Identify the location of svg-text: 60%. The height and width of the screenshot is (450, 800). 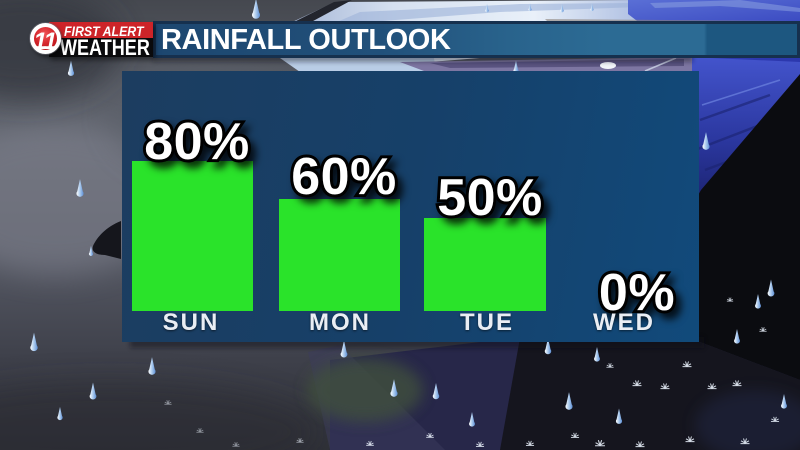
(344, 177).